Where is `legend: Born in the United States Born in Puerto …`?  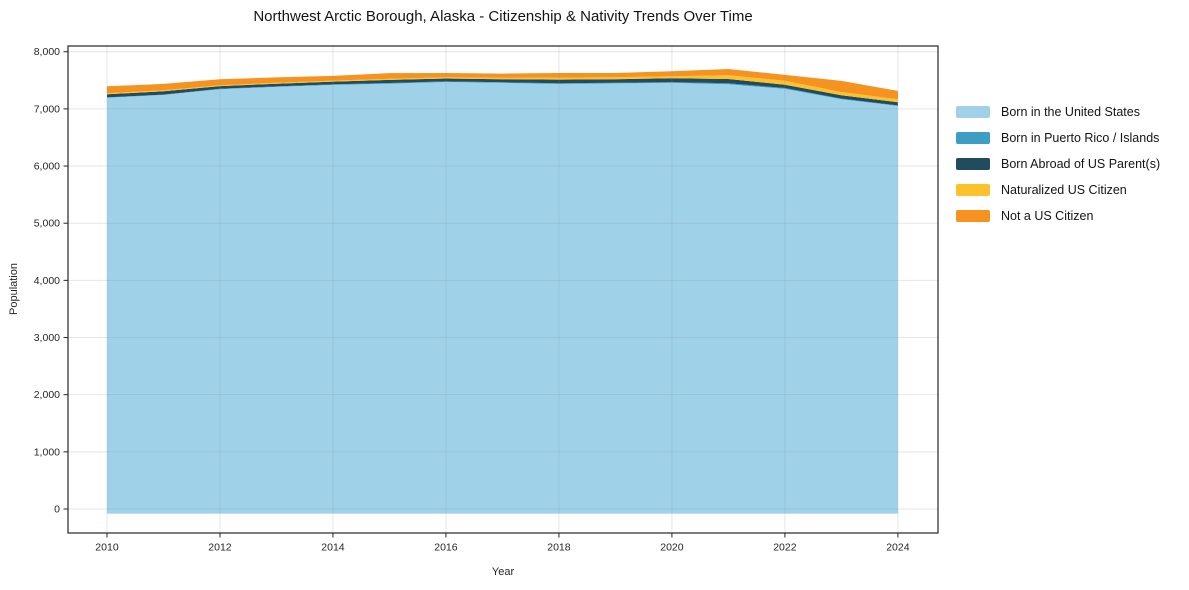
legend: Born in the United States Born in Puerto … is located at coordinates (1058, 164).